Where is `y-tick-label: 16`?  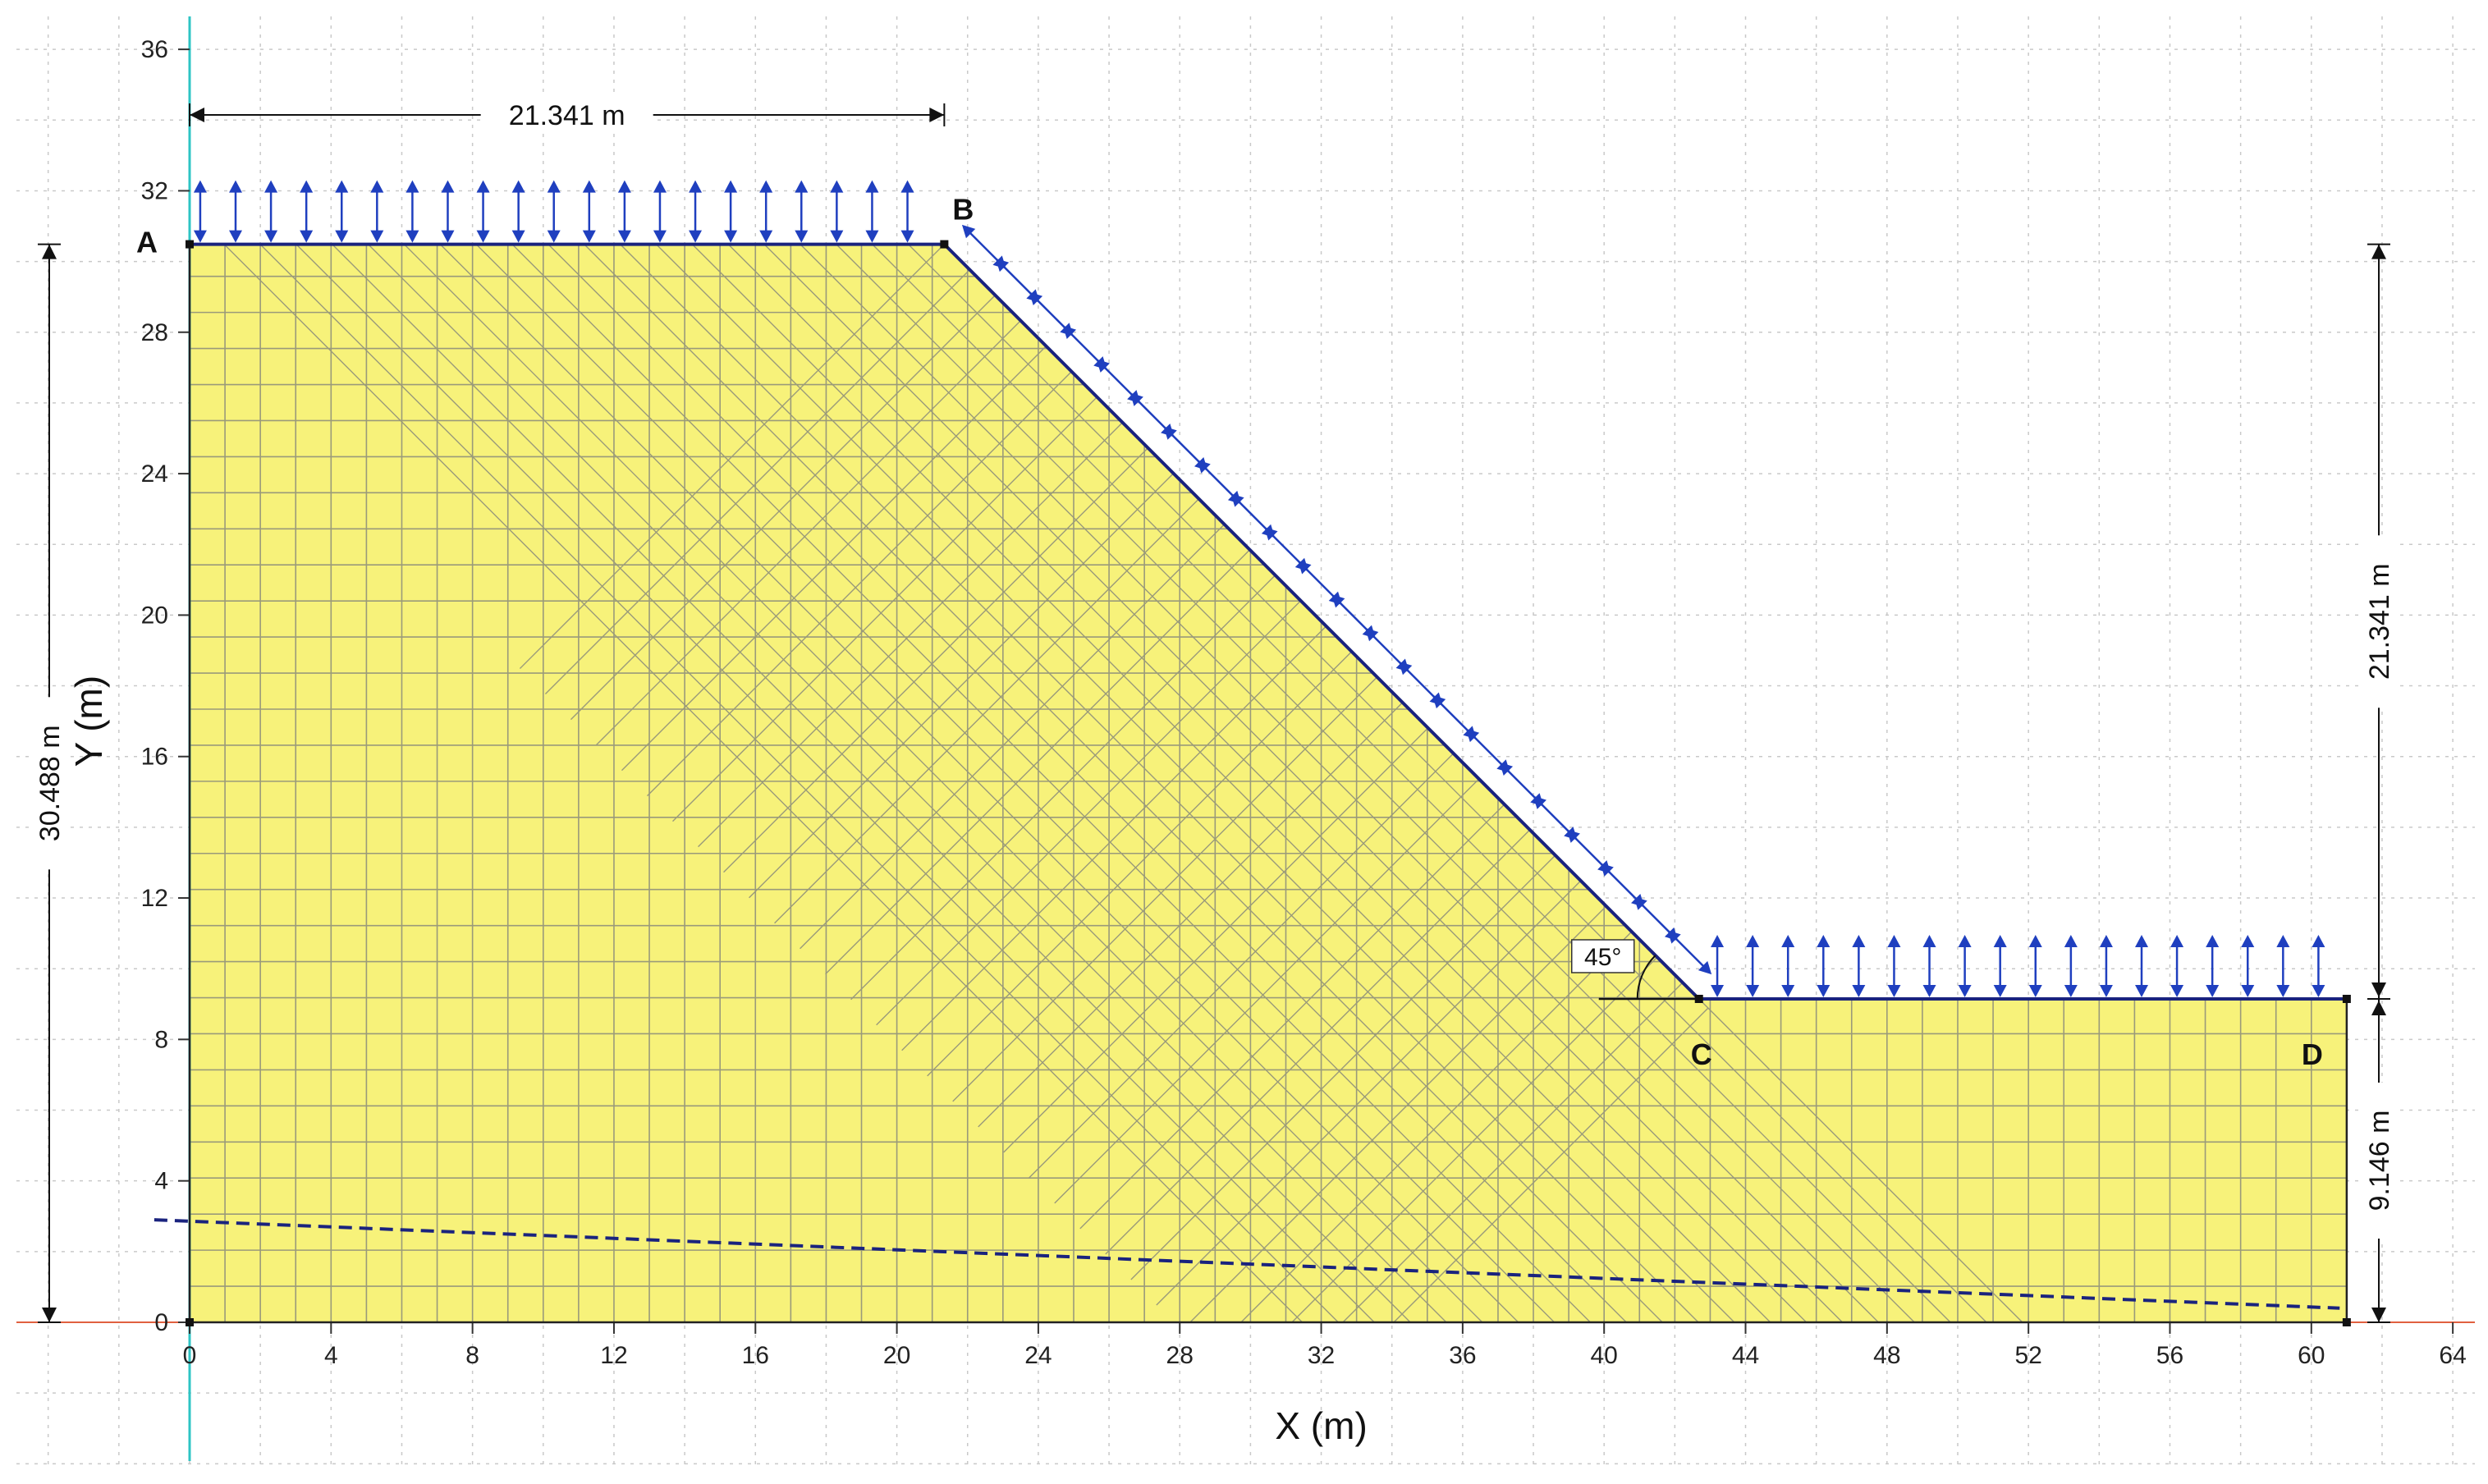
y-tick-label: 16 is located at coordinates (154, 757).